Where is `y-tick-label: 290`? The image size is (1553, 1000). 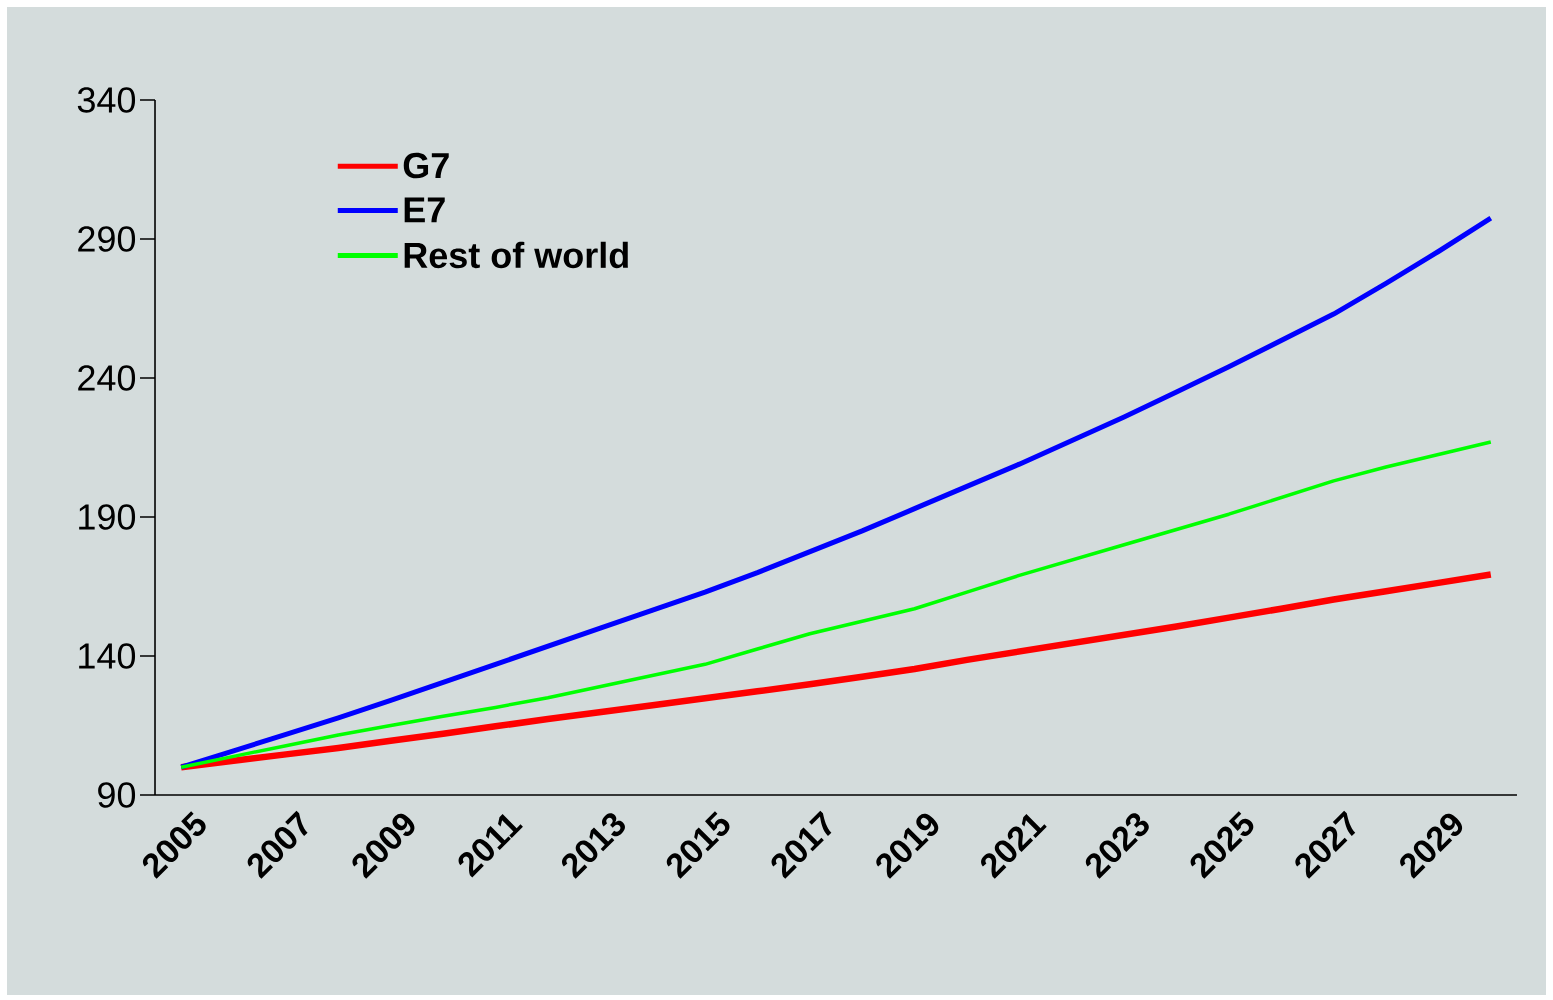
y-tick-label: 290 is located at coordinates (107, 239).